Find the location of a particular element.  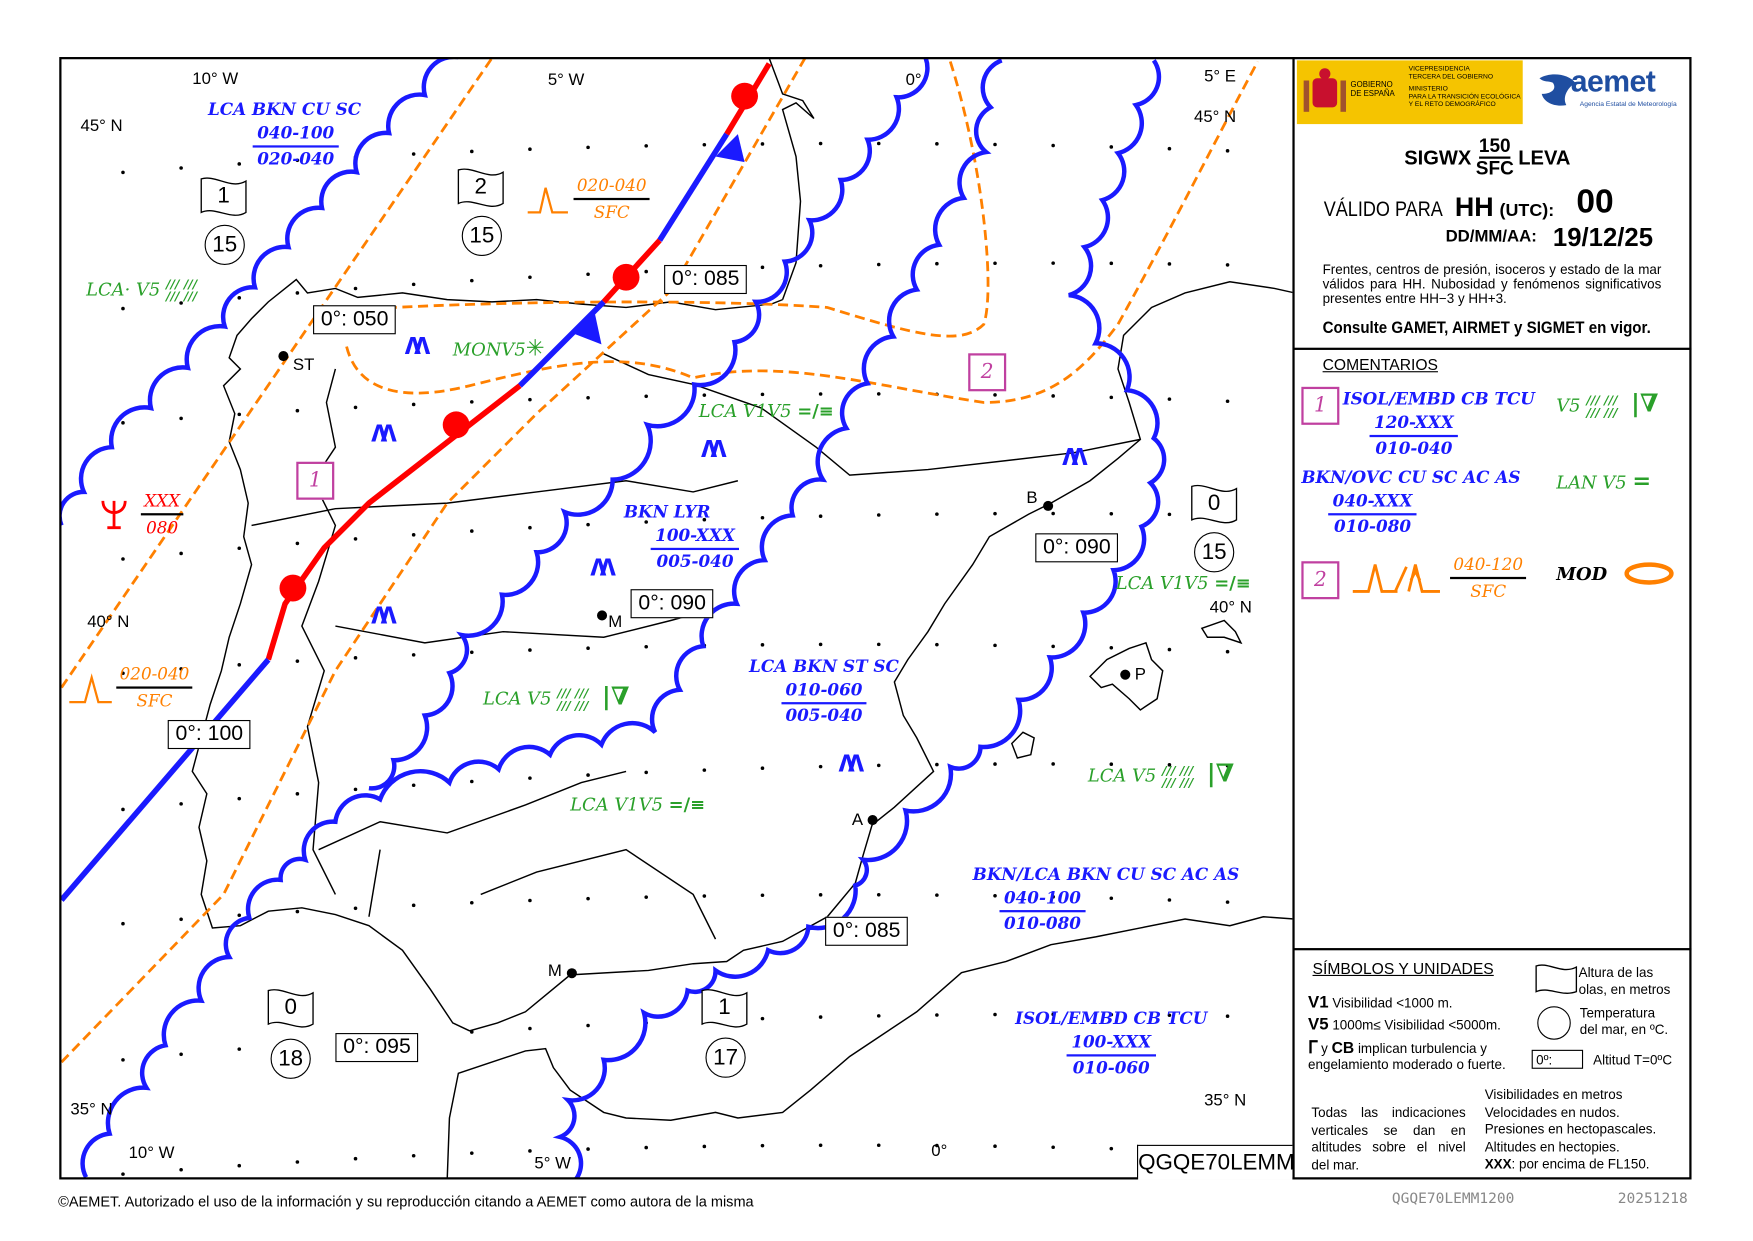

cloud-label: LCA BKN ST SC 010-060 005-040 is located at coordinates (824, 691).